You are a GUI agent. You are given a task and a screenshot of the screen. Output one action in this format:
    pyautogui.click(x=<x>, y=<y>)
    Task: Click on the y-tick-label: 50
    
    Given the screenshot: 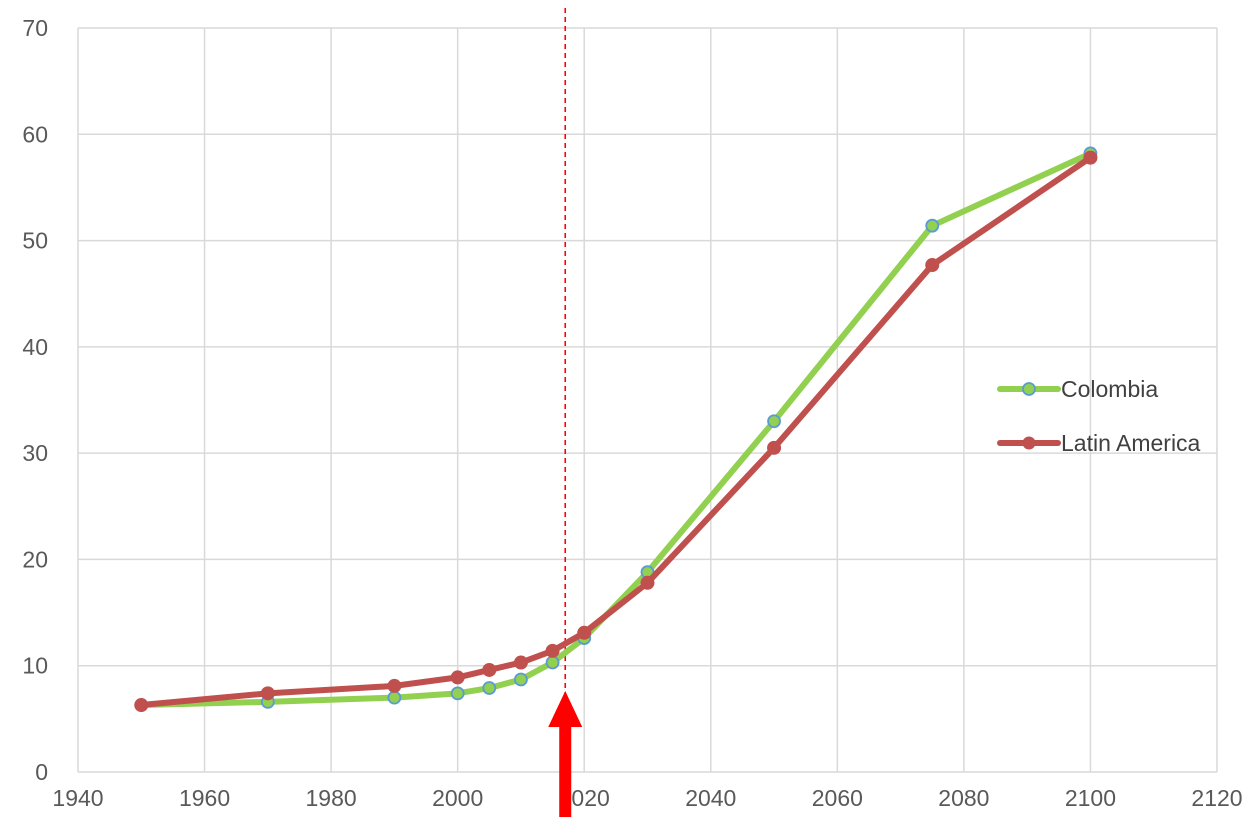 What is the action you would take?
    pyautogui.click(x=35, y=241)
    